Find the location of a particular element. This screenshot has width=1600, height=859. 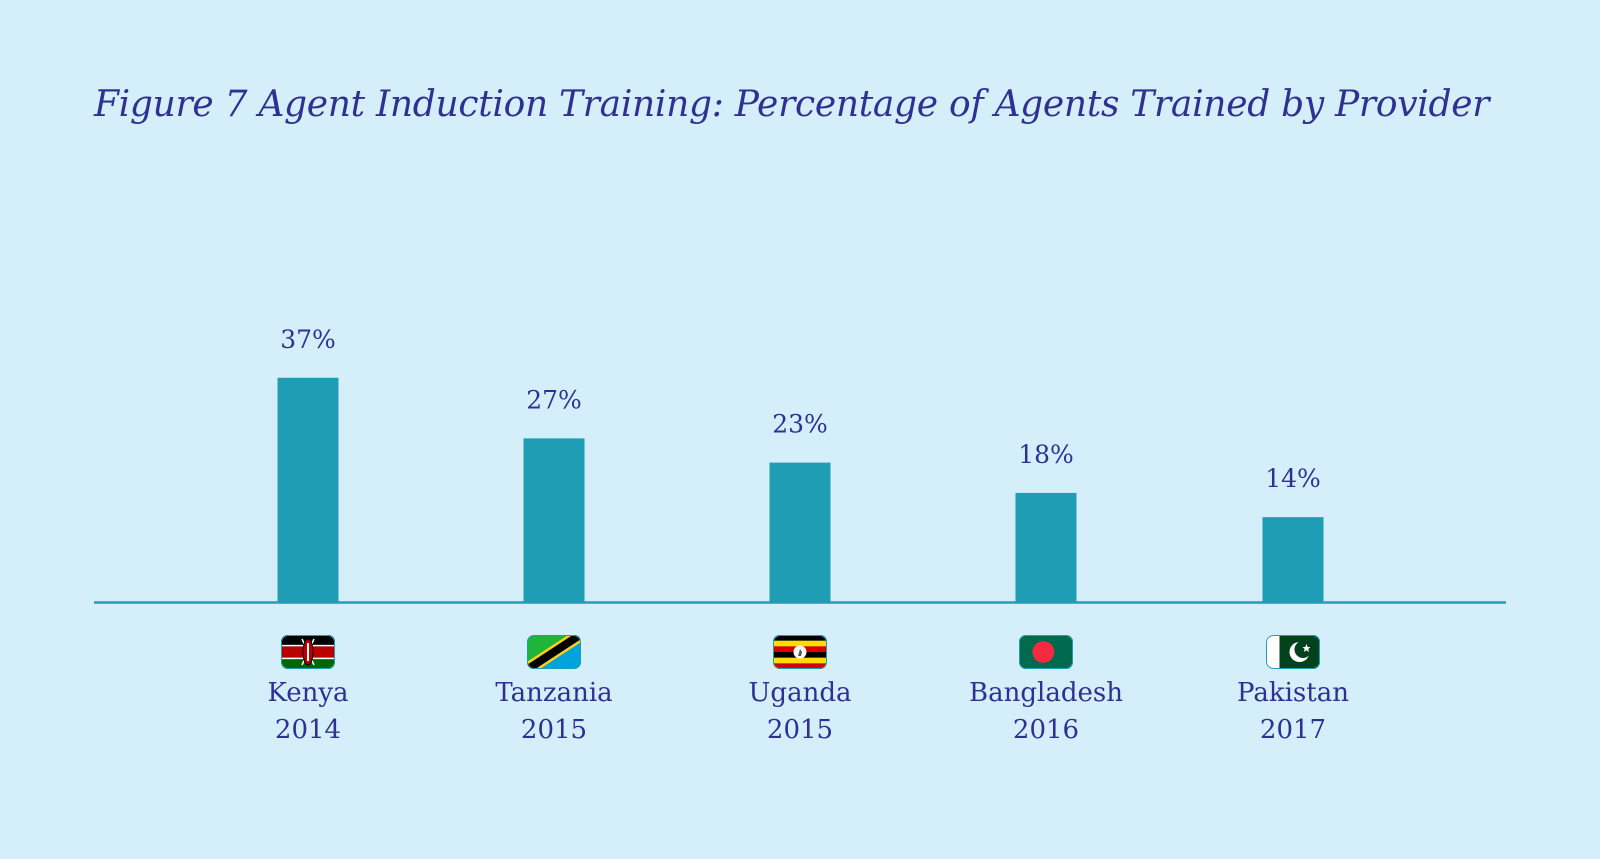

category-label-bangladesh: Bangladesh is located at coordinates (1046, 693).